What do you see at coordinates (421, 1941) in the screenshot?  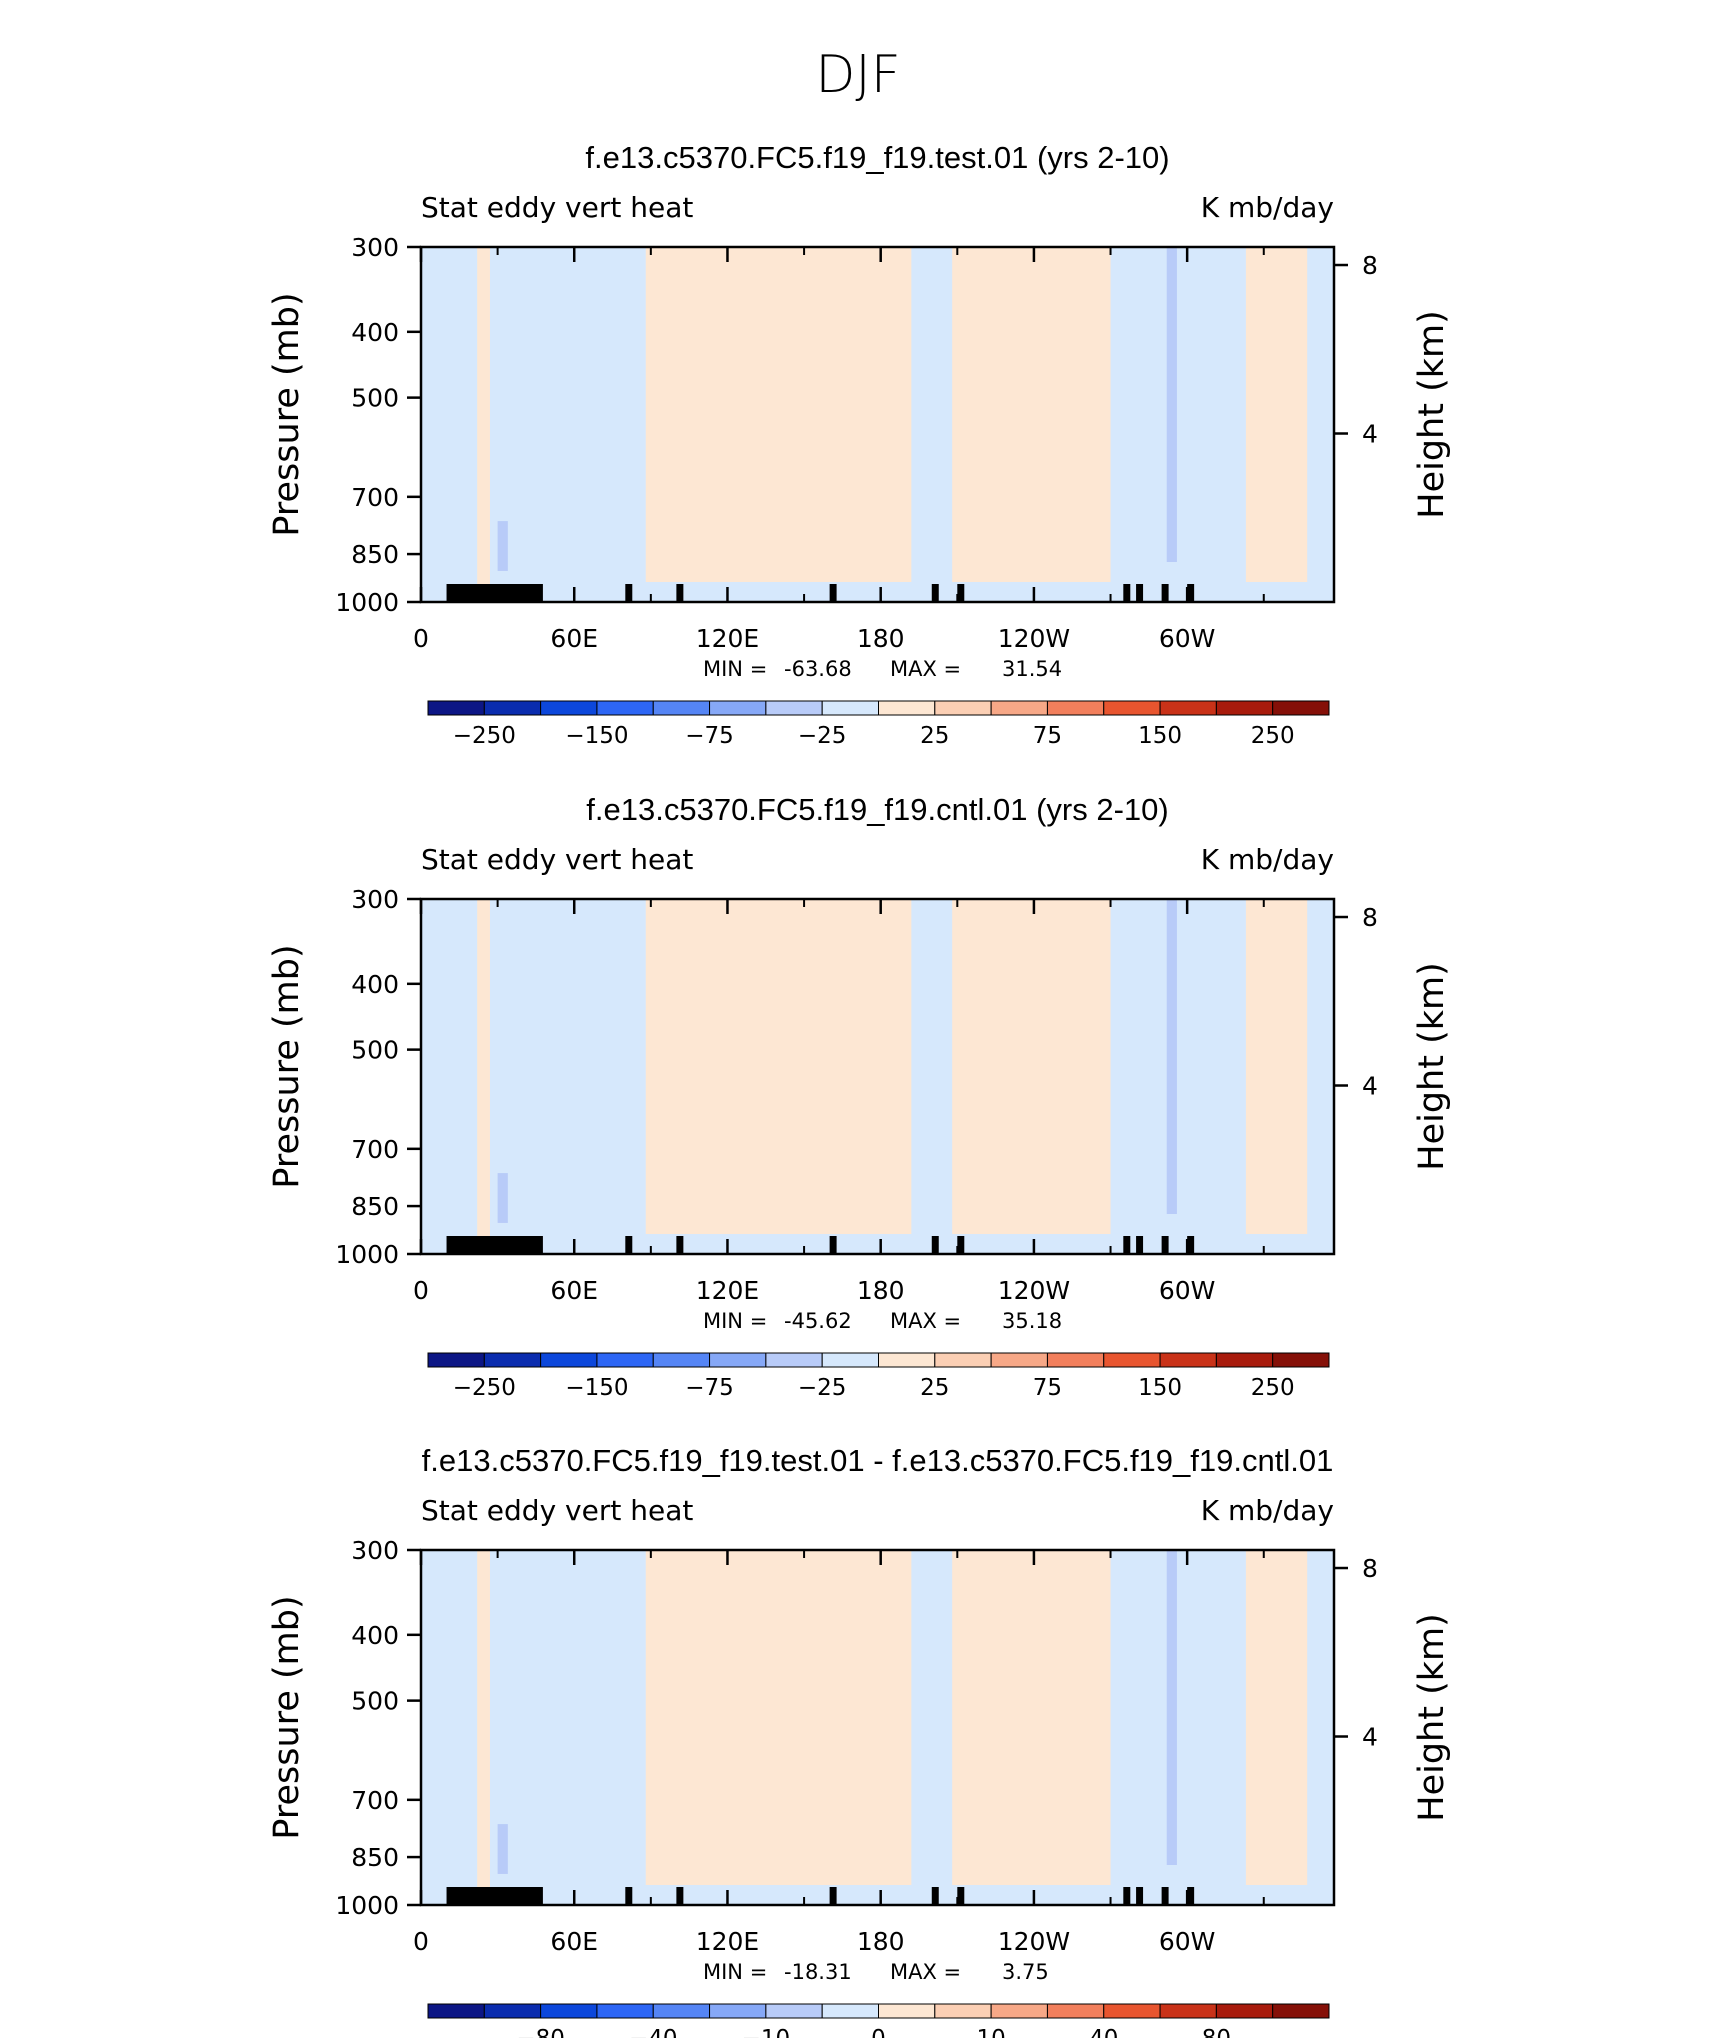 I see `x-tick-label: 0` at bounding box center [421, 1941].